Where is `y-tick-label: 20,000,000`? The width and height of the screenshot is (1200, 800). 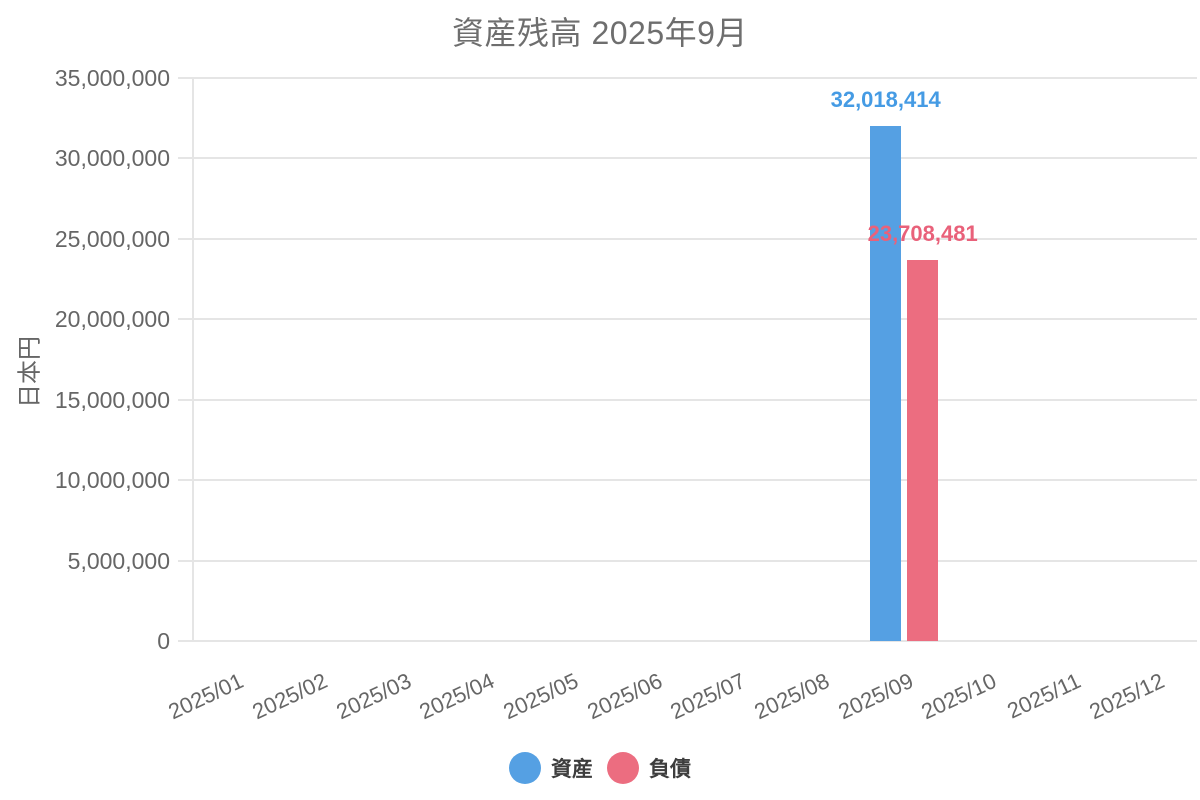 y-tick-label: 20,000,000 is located at coordinates (112, 319).